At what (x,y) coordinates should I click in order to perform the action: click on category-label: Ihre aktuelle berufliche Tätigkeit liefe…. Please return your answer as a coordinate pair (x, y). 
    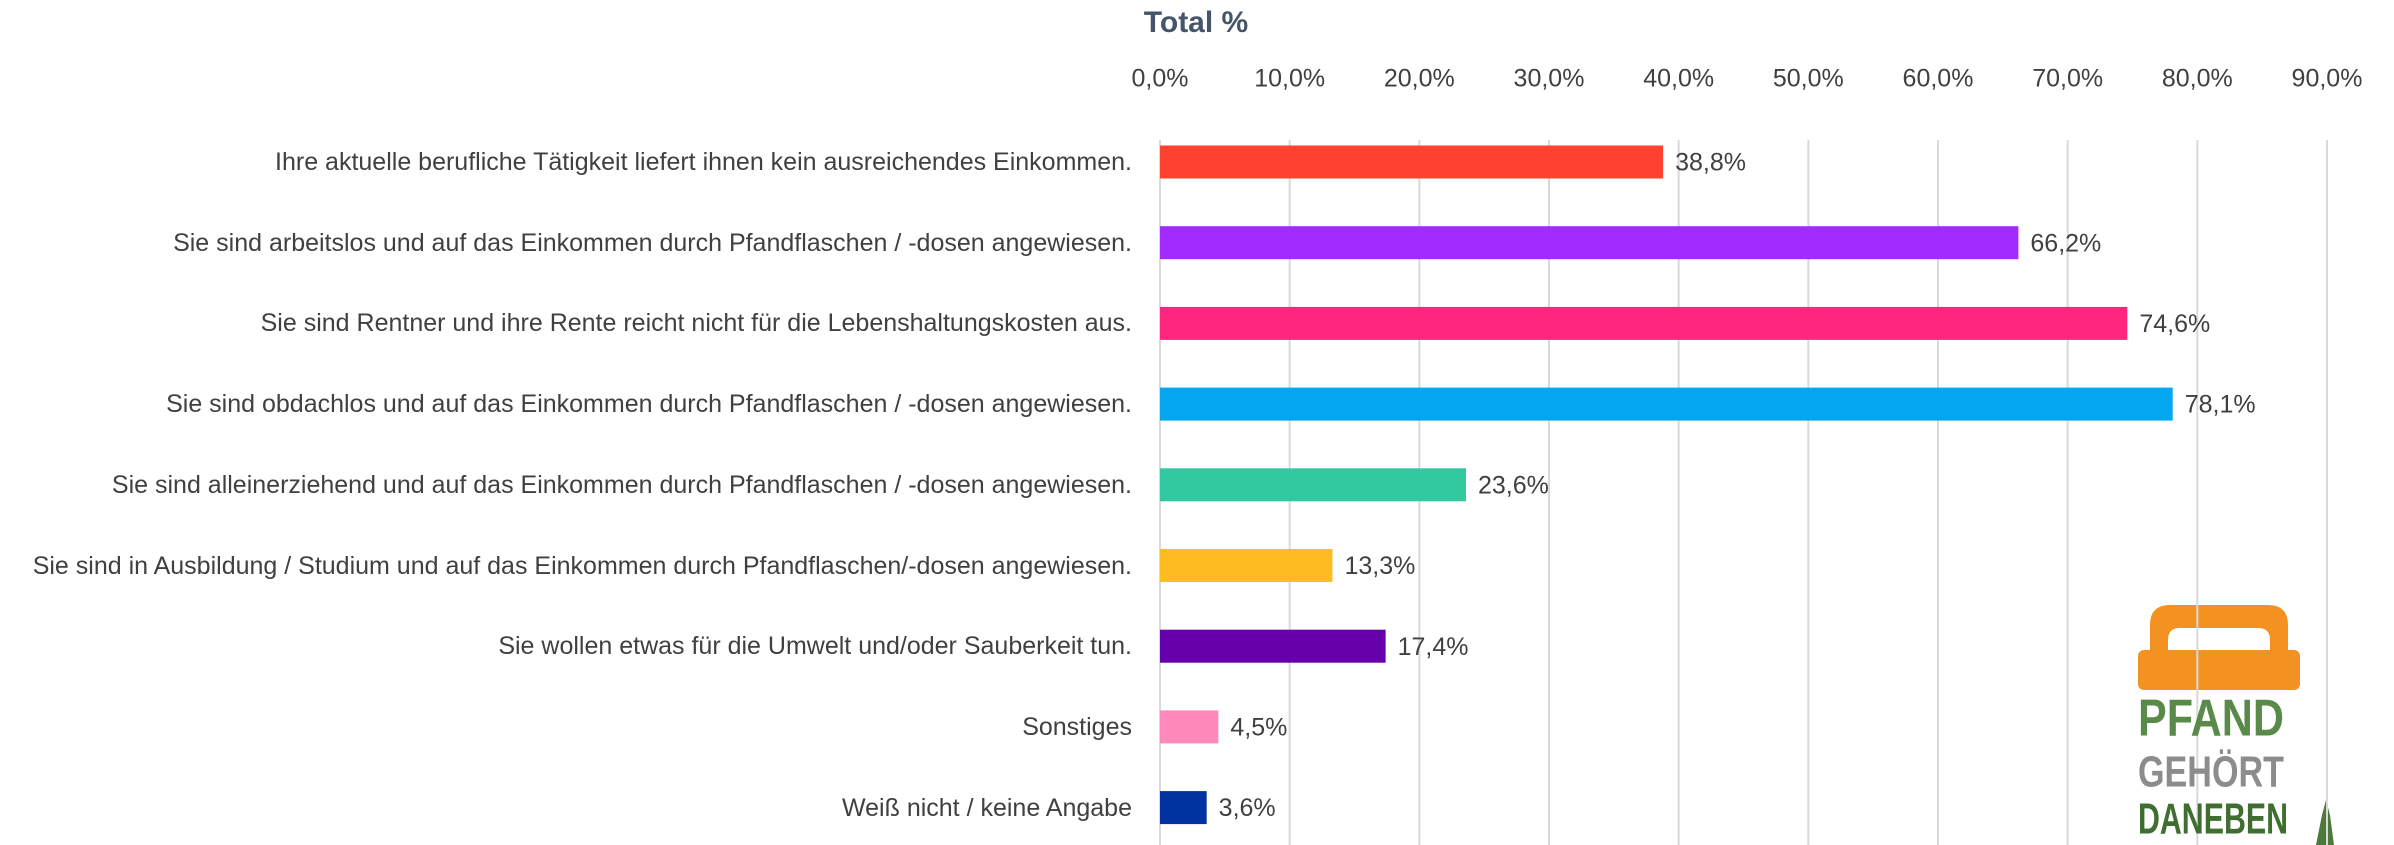
    Looking at the image, I should click on (703, 161).